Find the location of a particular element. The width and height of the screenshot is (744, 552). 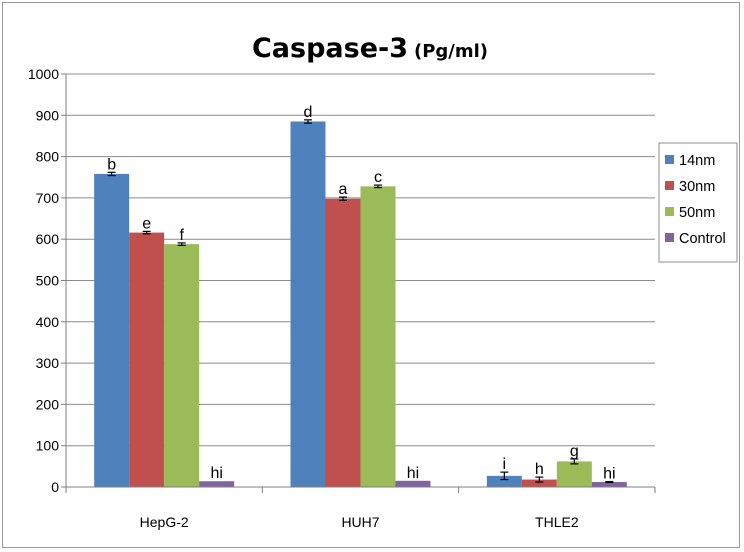

bar-Control-HUH7 is located at coordinates (413, 483).